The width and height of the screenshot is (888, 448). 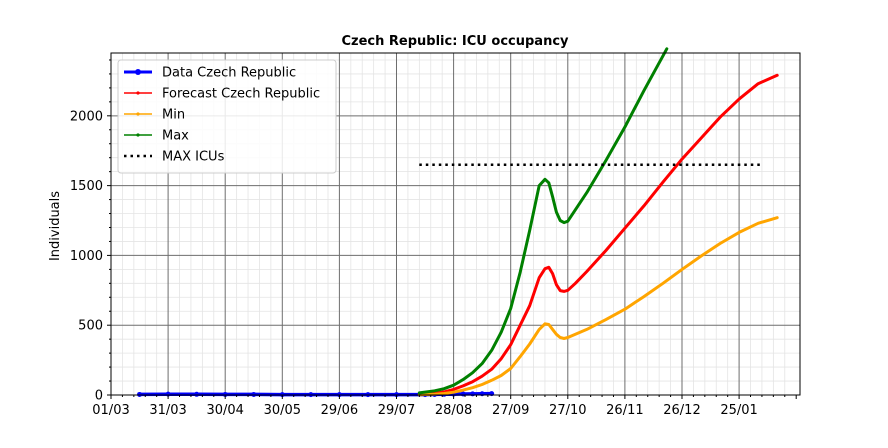 What do you see at coordinates (99, 396) in the screenshot?
I see `y-tick-label: 0` at bounding box center [99, 396].